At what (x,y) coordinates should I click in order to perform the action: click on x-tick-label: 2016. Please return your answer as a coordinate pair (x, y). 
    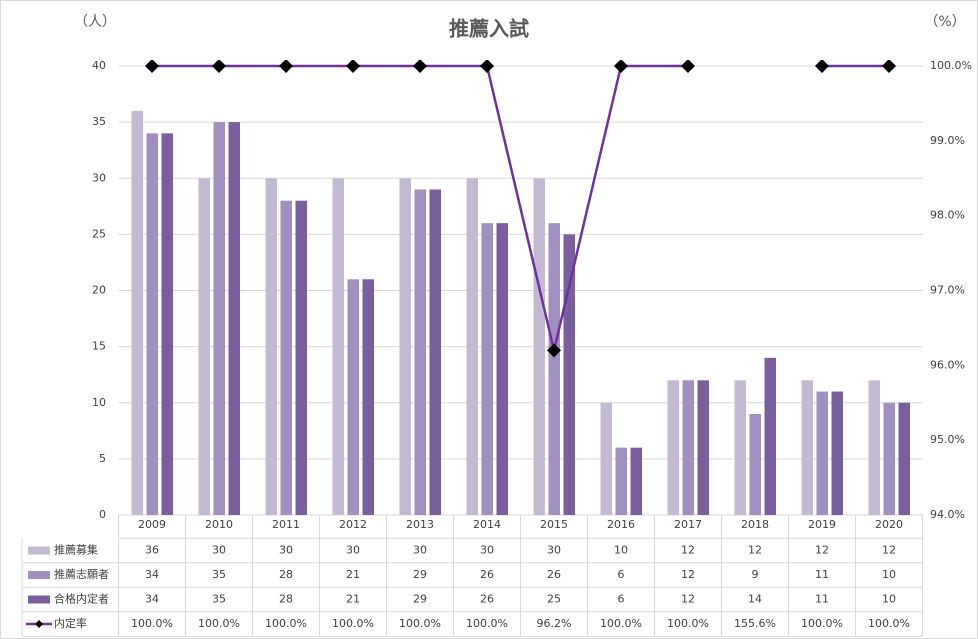
    Looking at the image, I should click on (621, 524).